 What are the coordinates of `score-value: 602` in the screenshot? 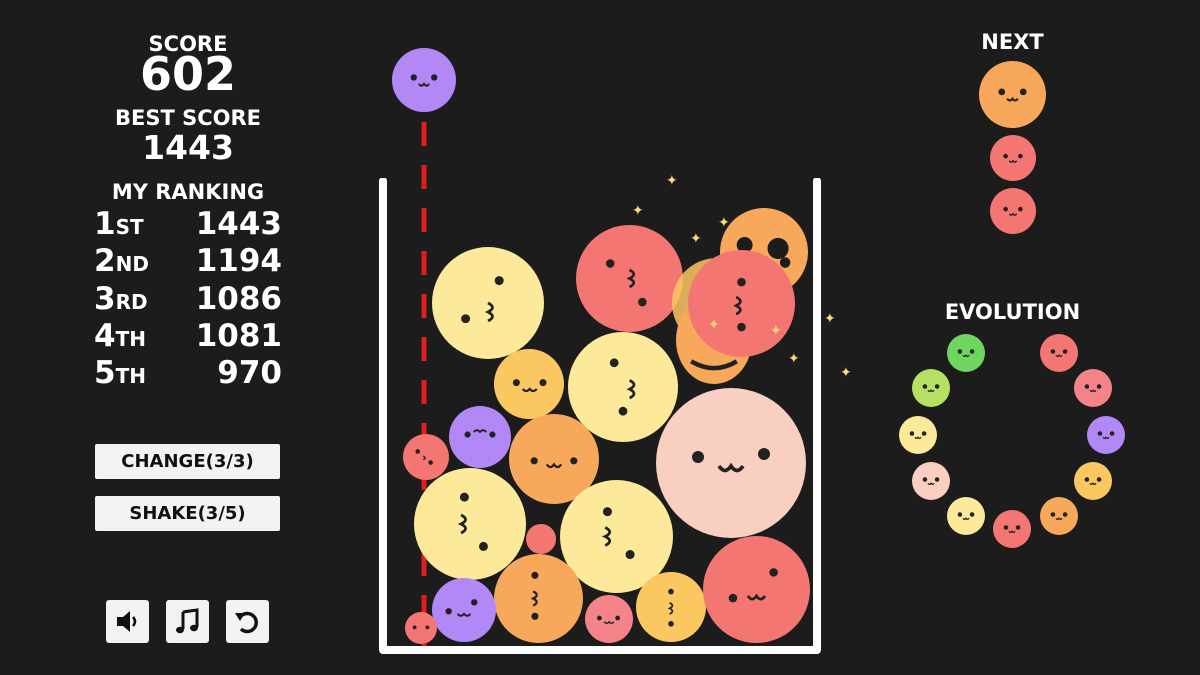 It's located at (188, 74).